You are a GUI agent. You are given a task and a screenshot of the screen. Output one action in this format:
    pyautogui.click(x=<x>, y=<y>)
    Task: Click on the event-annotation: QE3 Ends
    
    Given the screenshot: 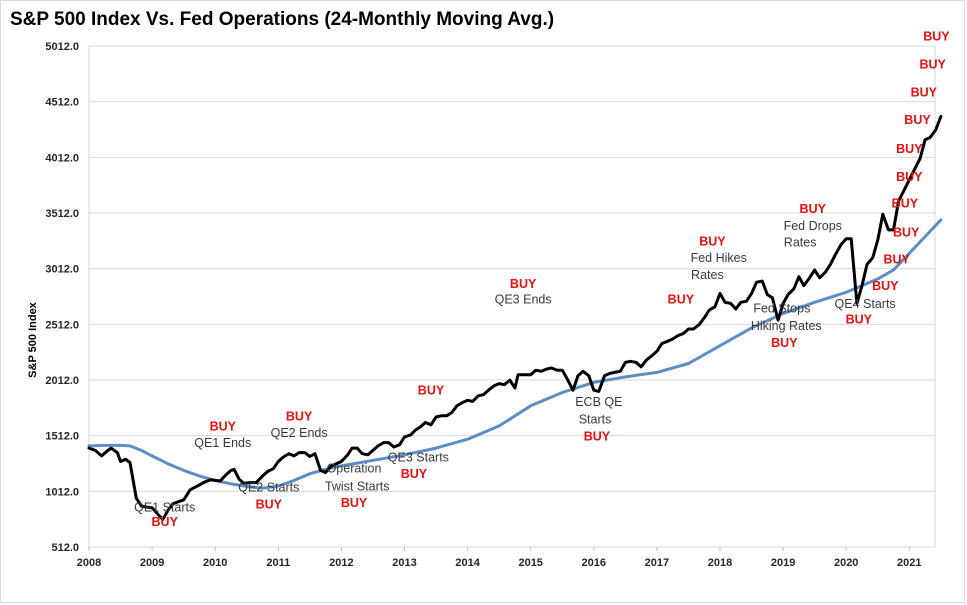 What is the action you would take?
    pyautogui.click(x=523, y=299)
    